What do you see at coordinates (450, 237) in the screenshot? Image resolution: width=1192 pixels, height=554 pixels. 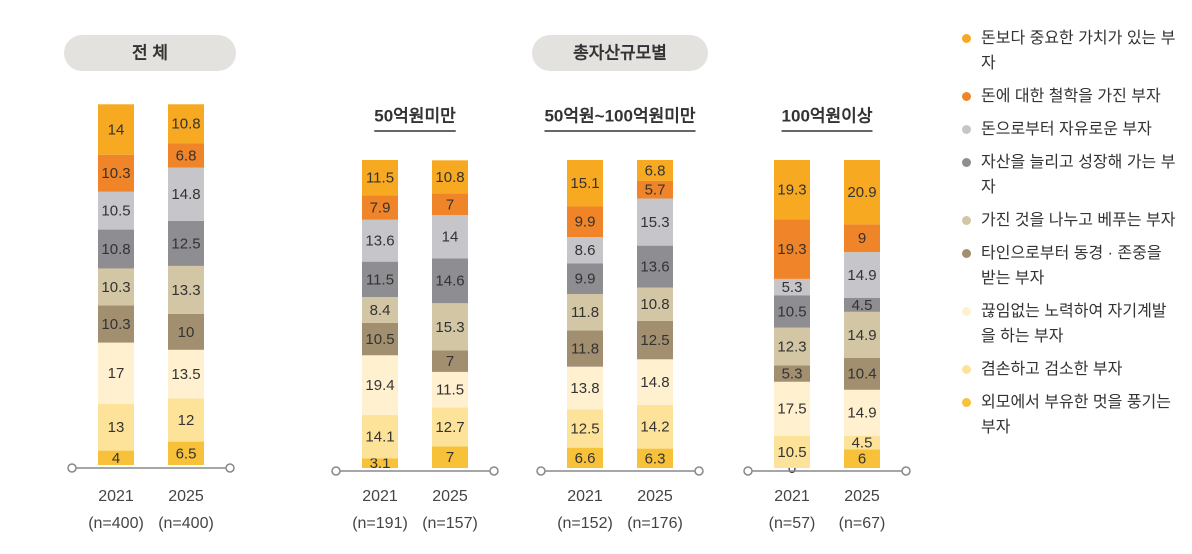 I see `value-label: 14` at bounding box center [450, 237].